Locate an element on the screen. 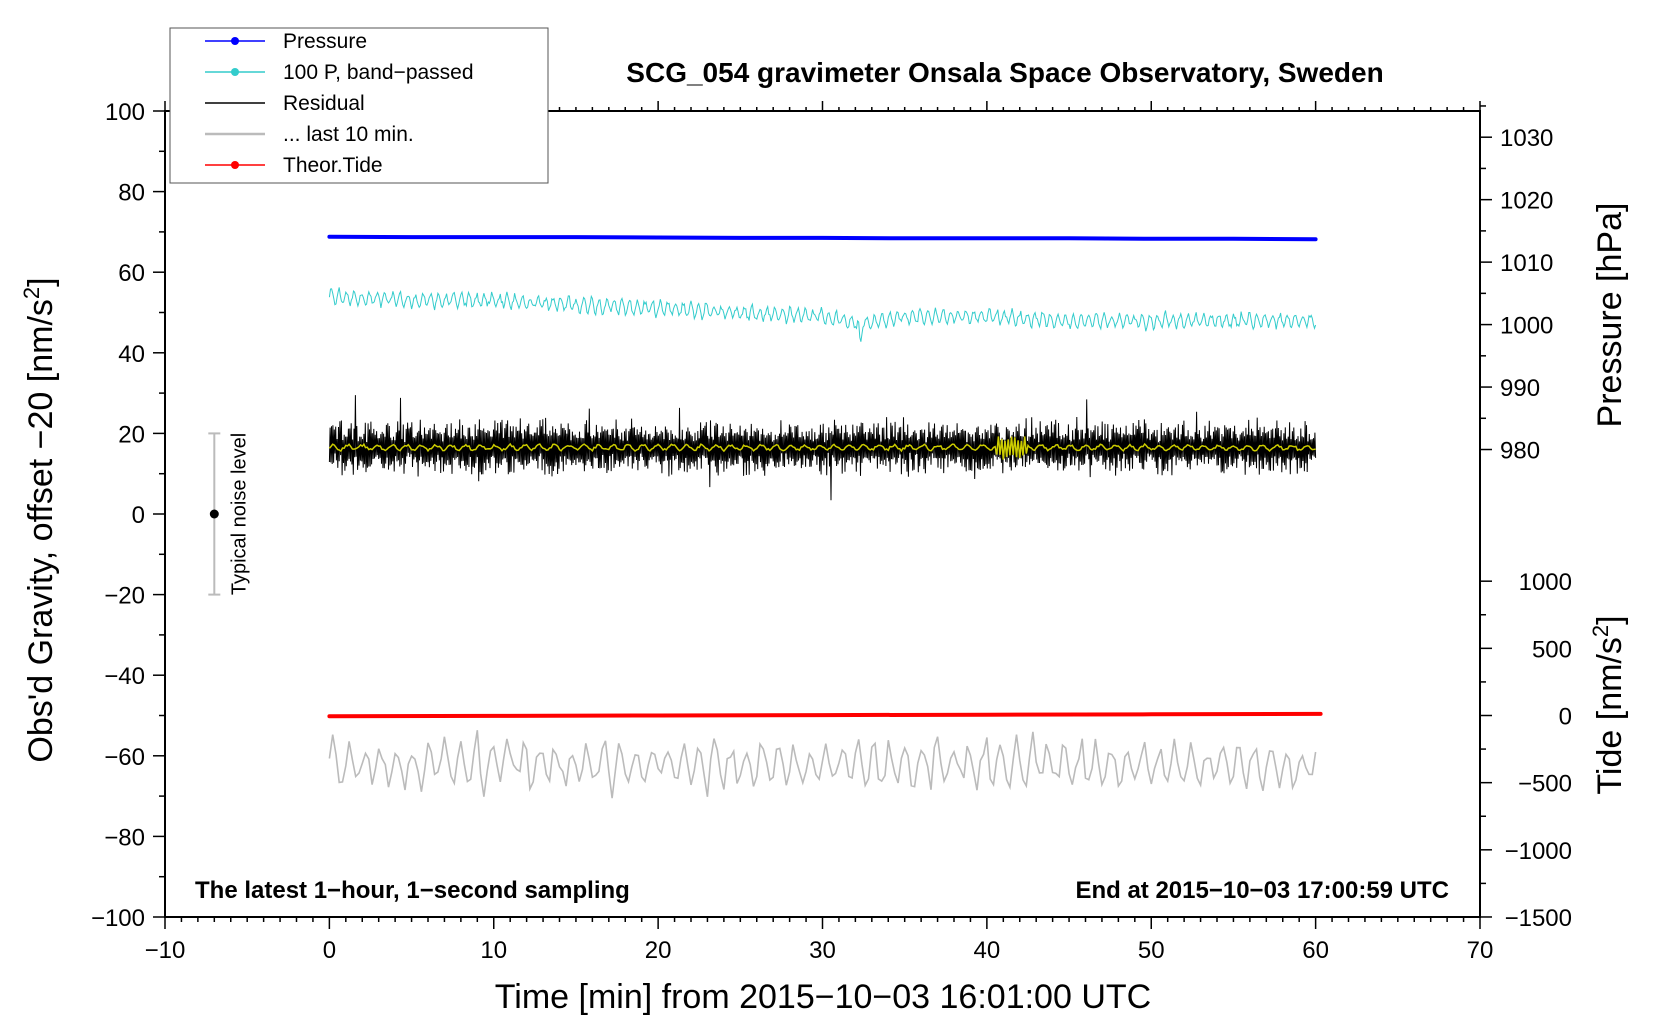  y-tick-label: −40 is located at coordinates (124, 676).